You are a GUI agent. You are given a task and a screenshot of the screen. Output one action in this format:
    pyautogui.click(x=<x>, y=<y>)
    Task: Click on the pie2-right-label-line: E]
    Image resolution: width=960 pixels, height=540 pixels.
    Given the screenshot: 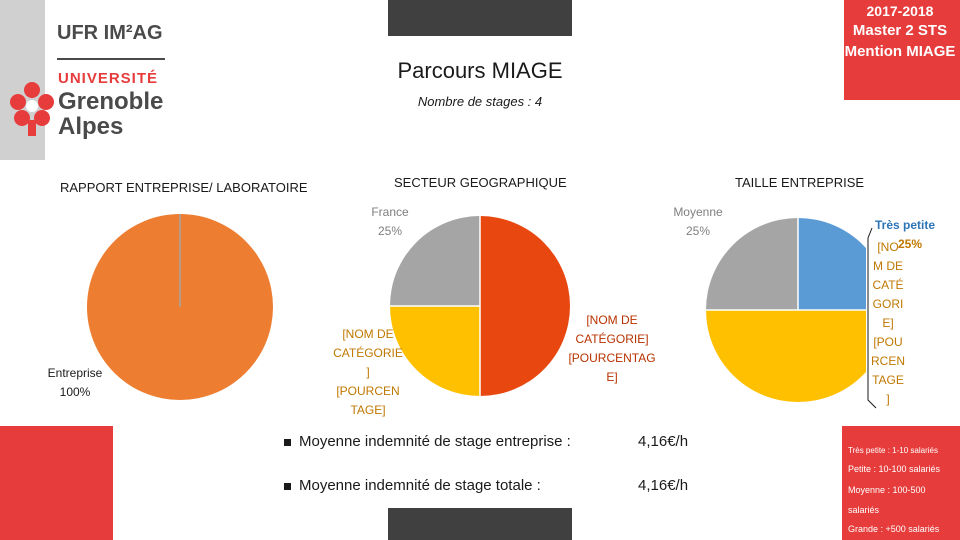 What is the action you would take?
    pyautogui.click(x=612, y=377)
    